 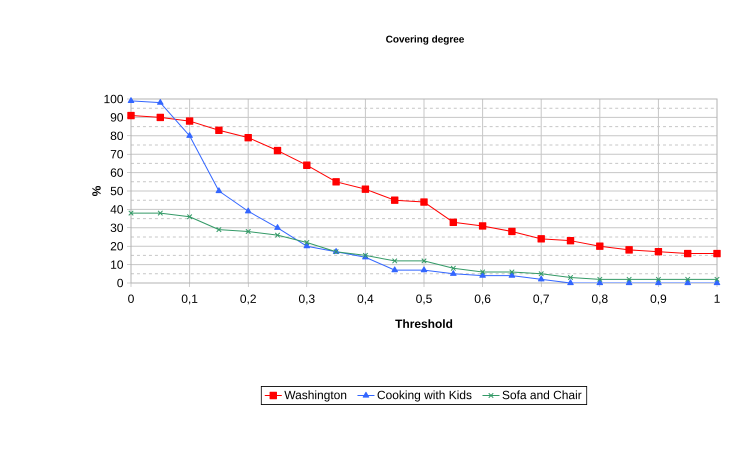 What do you see at coordinates (117, 209) in the screenshot?
I see `y-tick-label: 40` at bounding box center [117, 209].